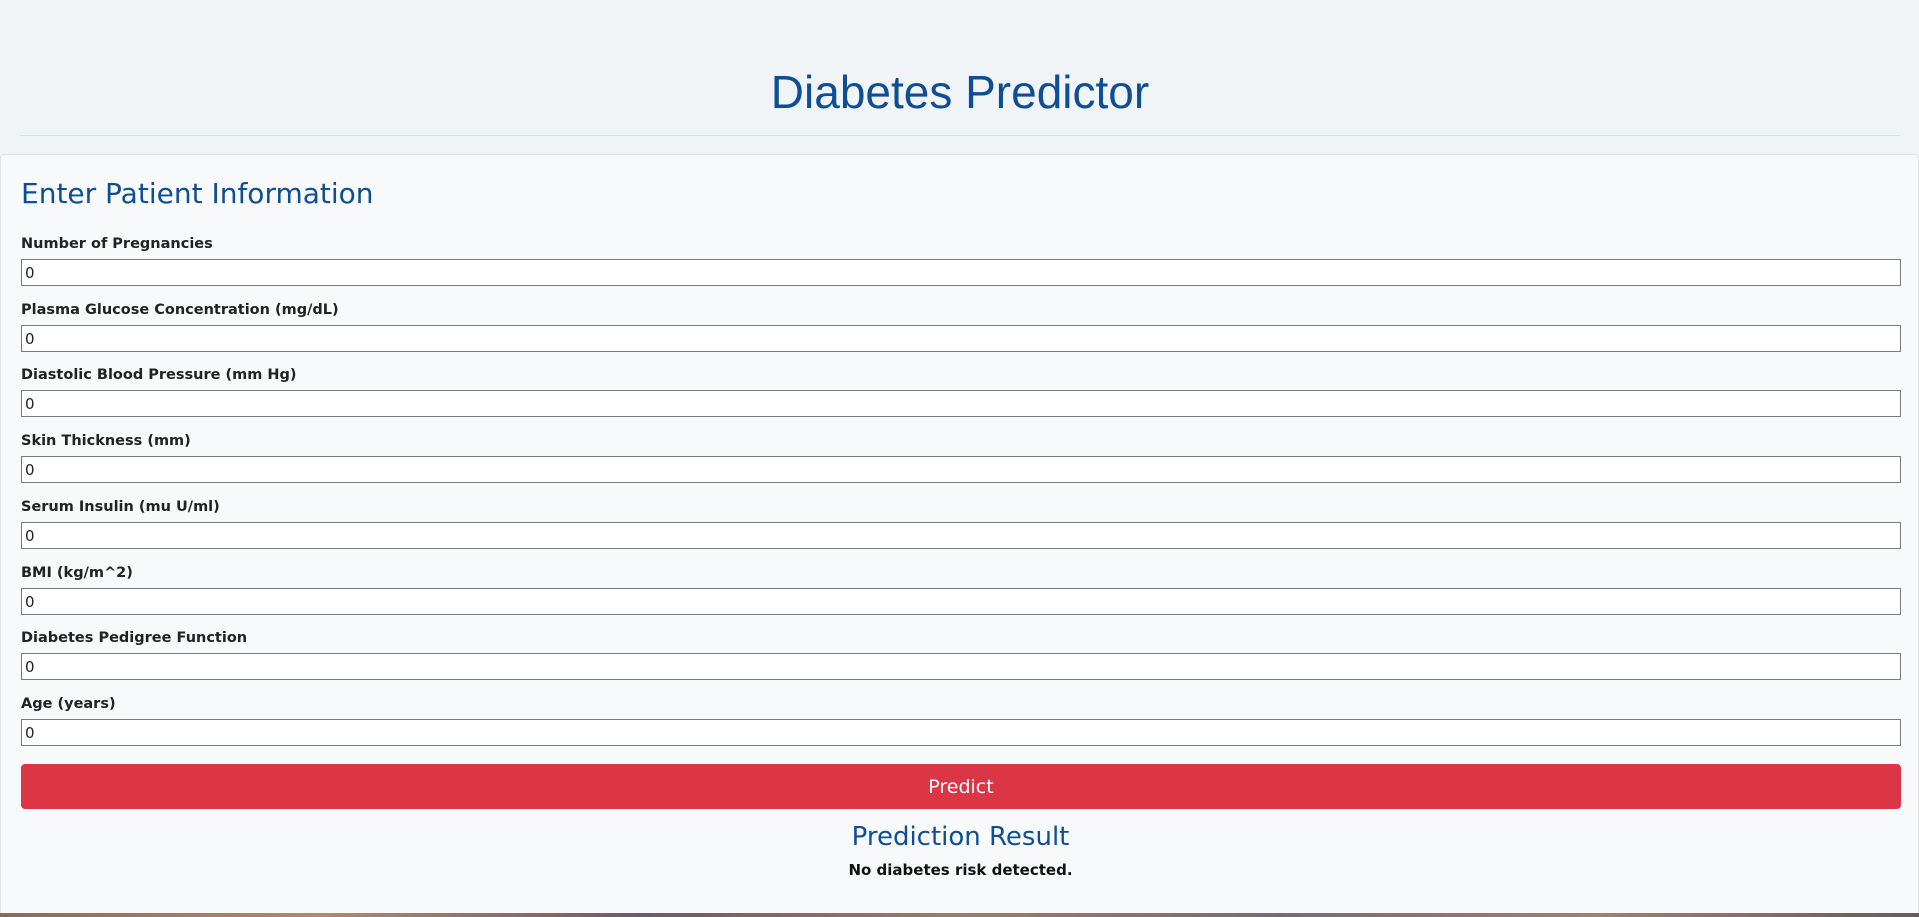  I want to click on blood-pressure-input, so click(961, 403).